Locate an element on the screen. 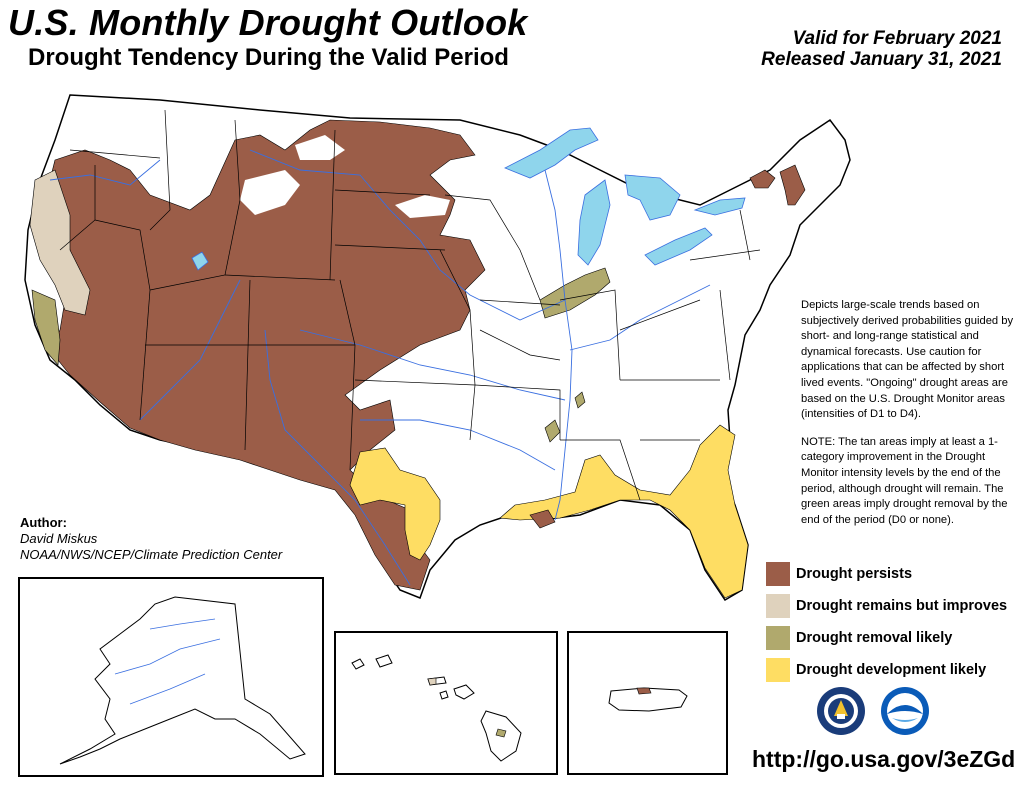  non-drought-montana is located at coordinates (195, 145).